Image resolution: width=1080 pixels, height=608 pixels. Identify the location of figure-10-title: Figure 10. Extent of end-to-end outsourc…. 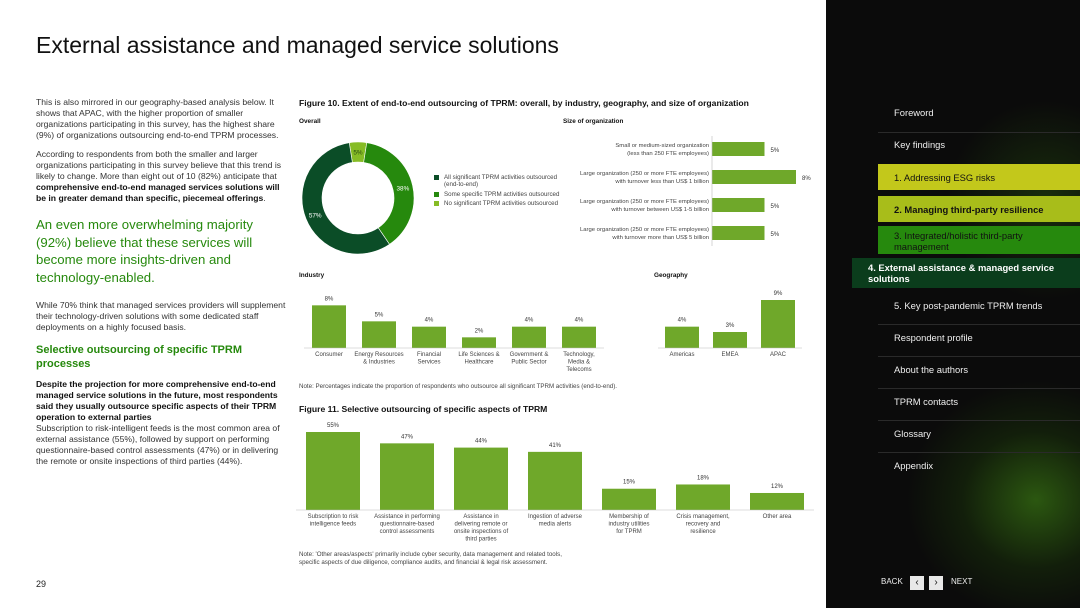
(524, 103).